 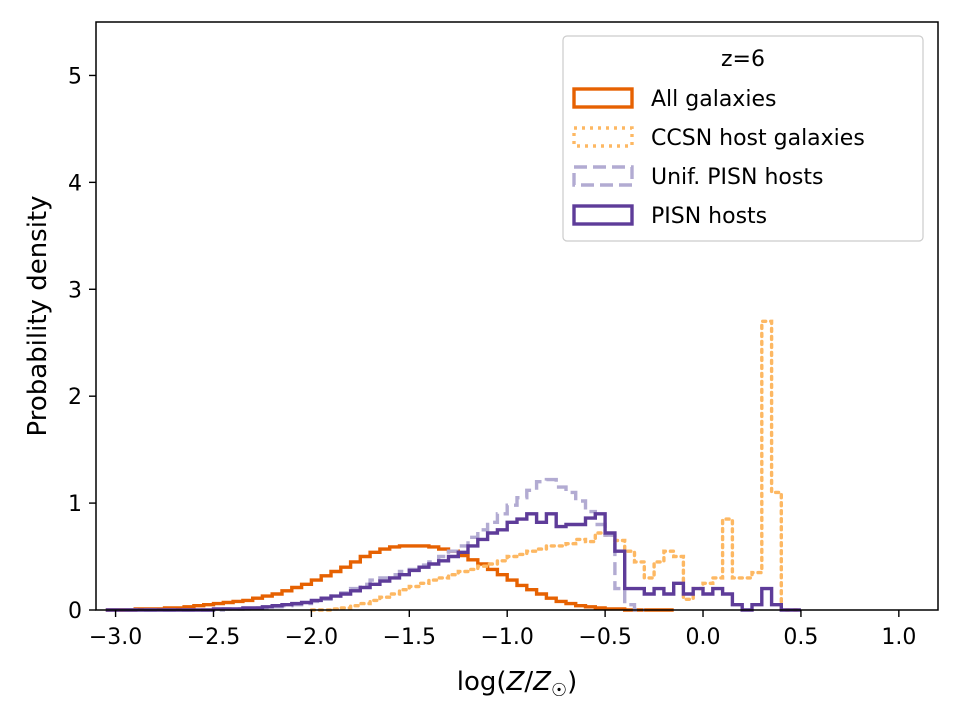 What do you see at coordinates (409, 637) in the screenshot?
I see `x-tick-label: −1.5` at bounding box center [409, 637].